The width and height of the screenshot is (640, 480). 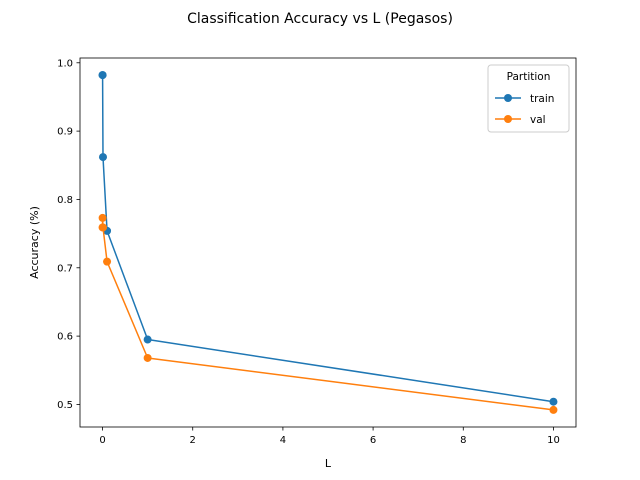 I want to click on y-tick-label: 0.6, so click(x=65, y=337).